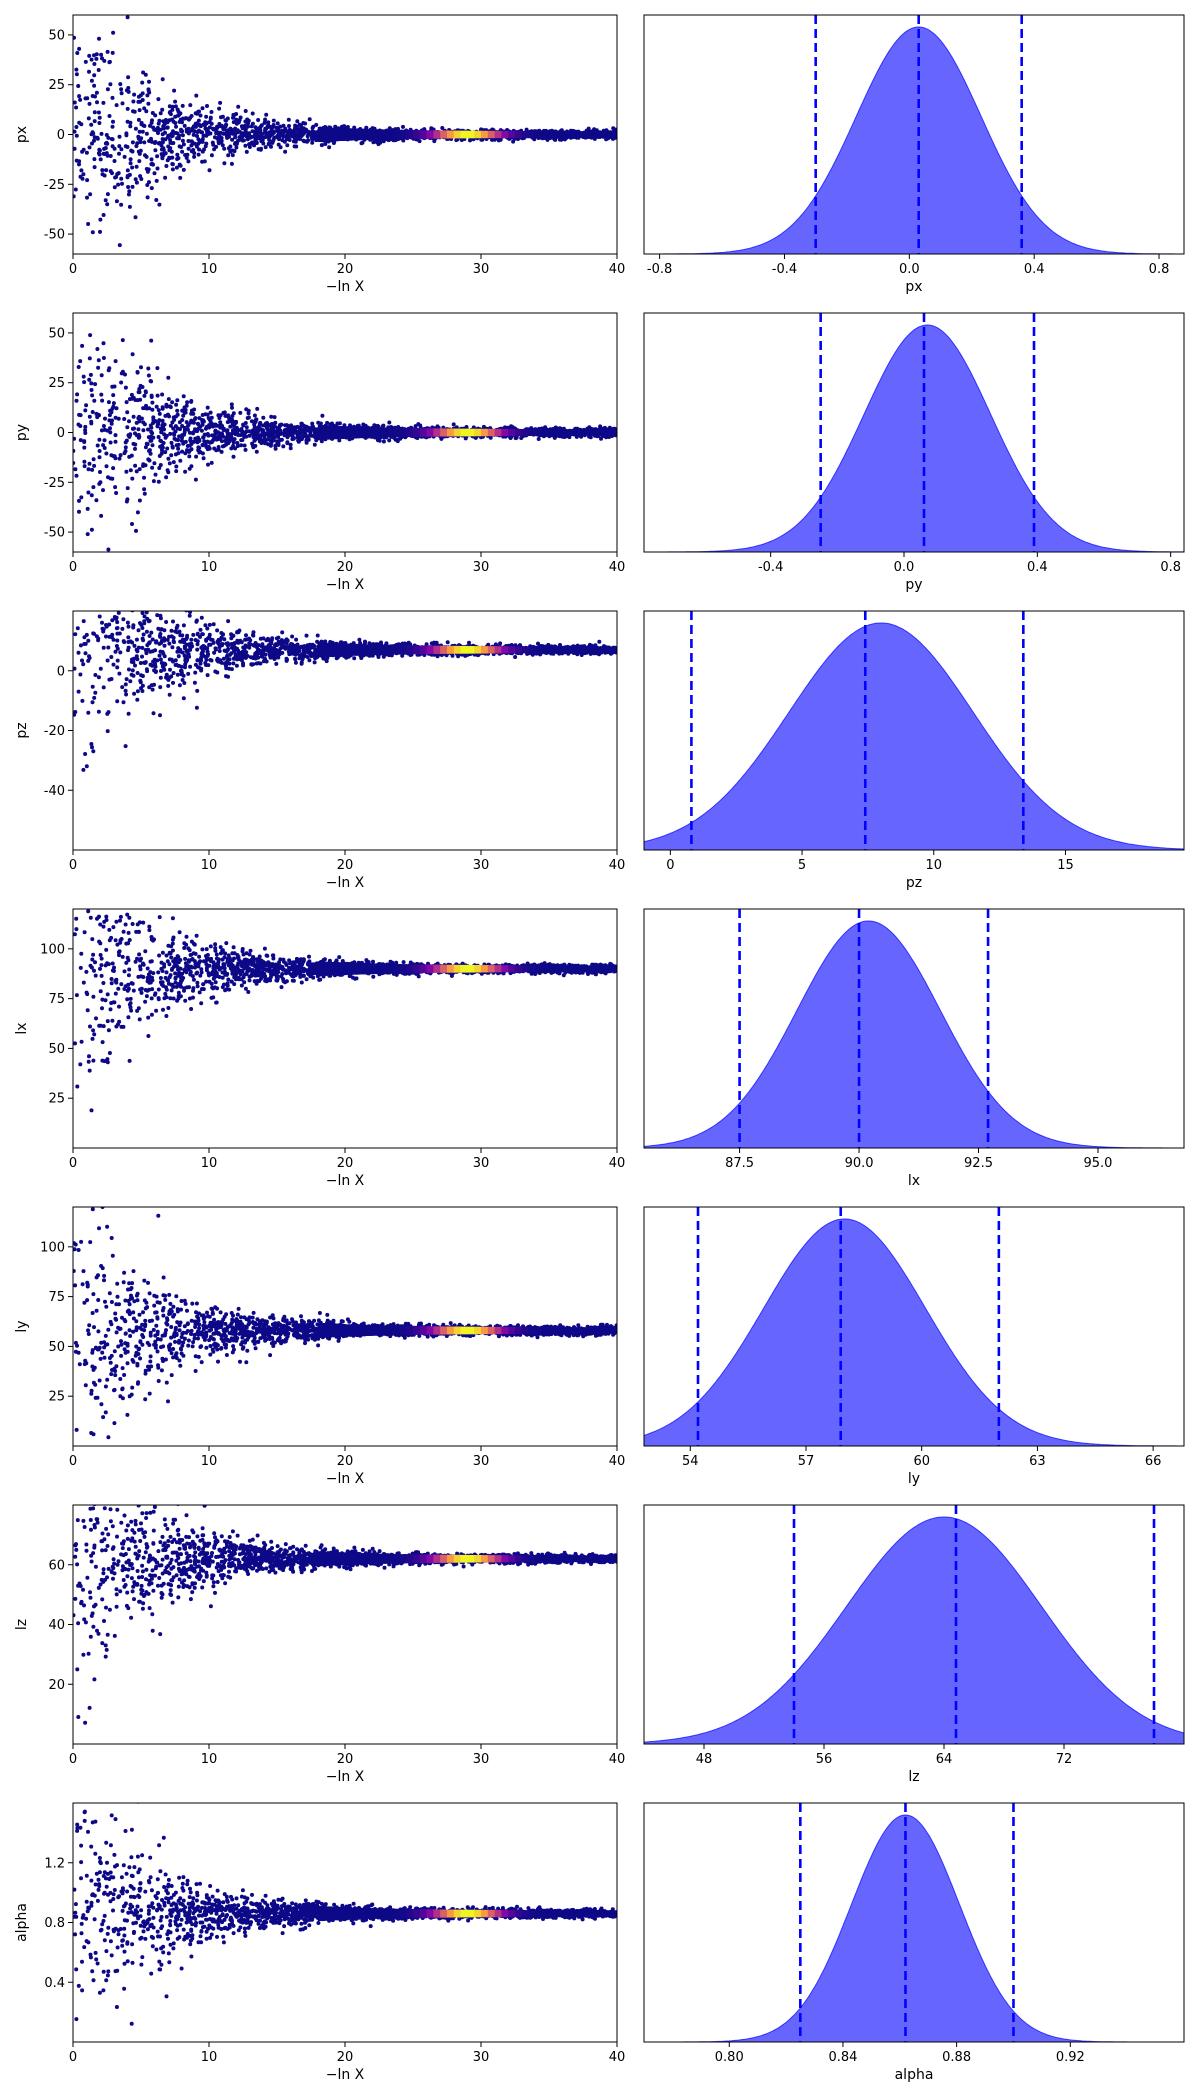 Image resolution: width=1200 pixels, height=2100 pixels. Describe the element at coordinates (914, 1479) in the screenshot. I see `x-axis-label: ly` at that location.